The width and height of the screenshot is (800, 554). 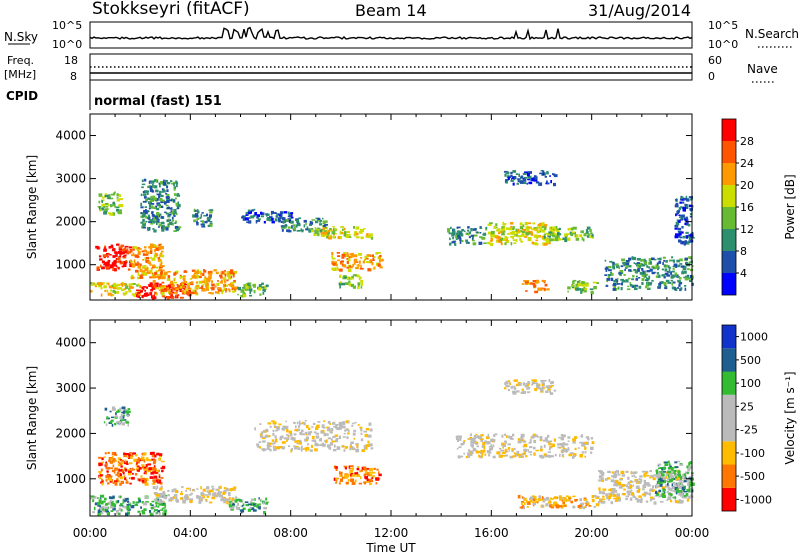 What do you see at coordinates (70, 343) in the screenshot?
I see `y-tick-label: 4000` at bounding box center [70, 343].